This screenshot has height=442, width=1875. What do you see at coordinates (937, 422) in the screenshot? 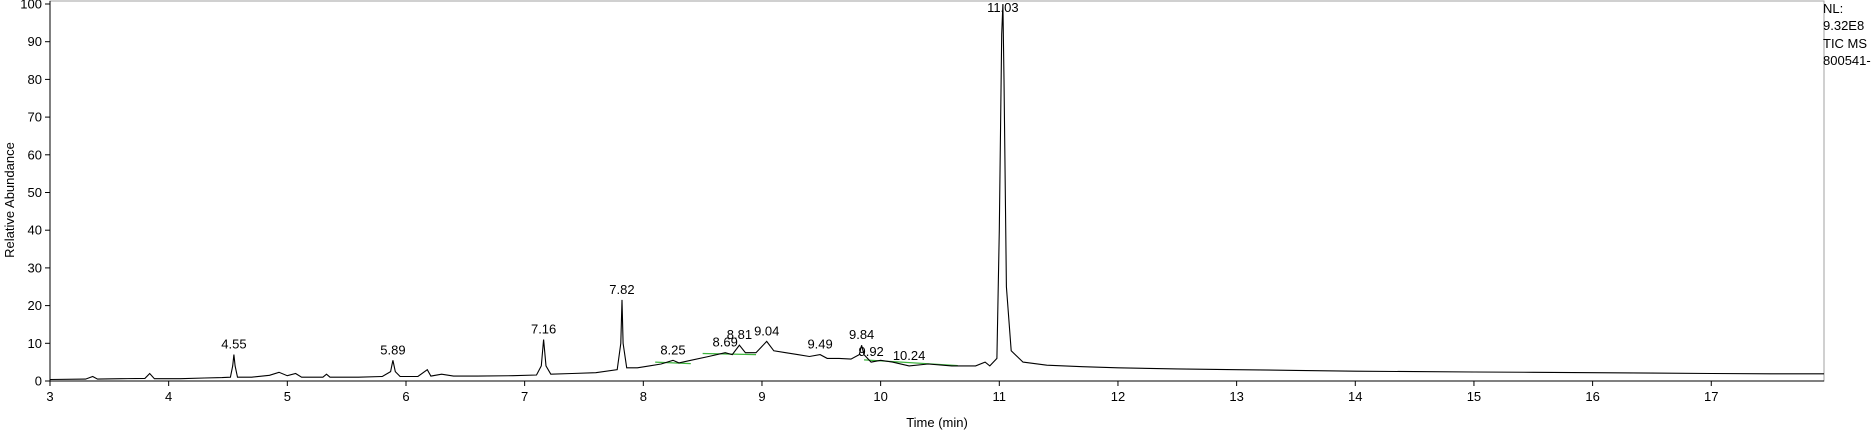
I see `x-axis-title: Time (min)` at bounding box center [937, 422].